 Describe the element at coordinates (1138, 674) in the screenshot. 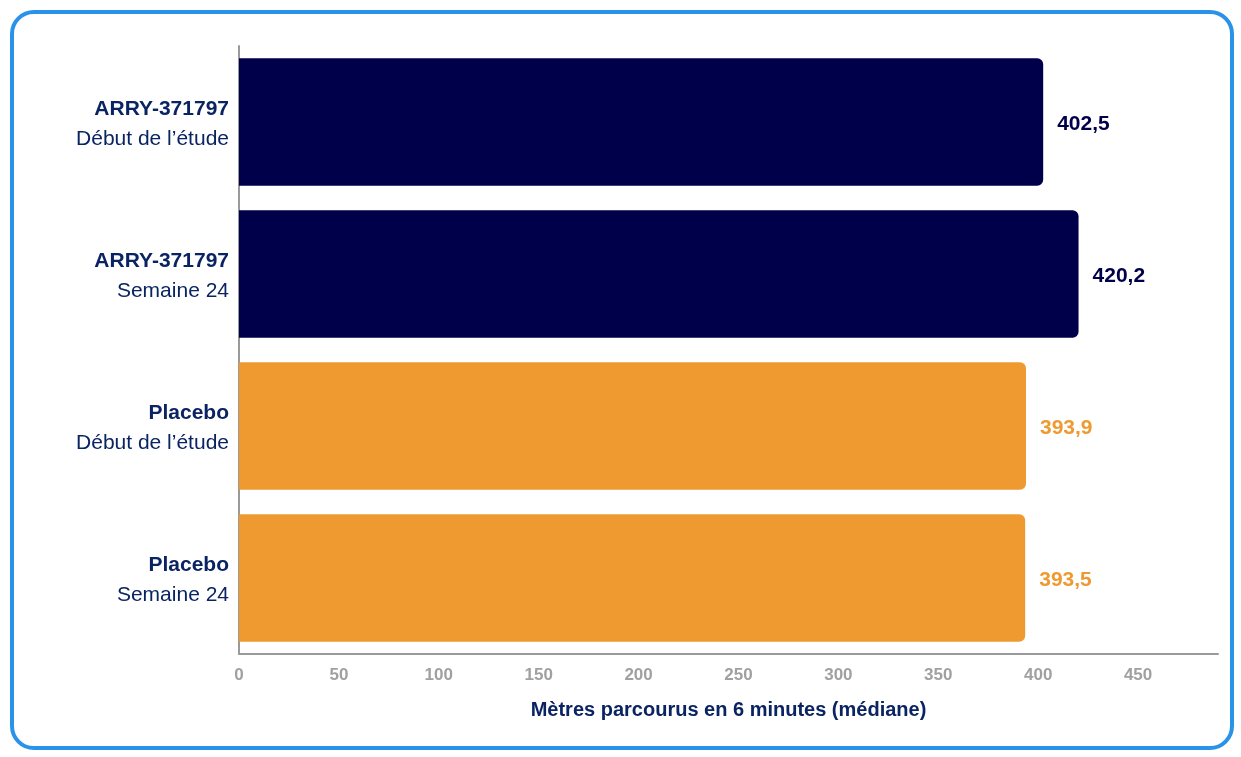

I see `x-tick-label: 450` at that location.